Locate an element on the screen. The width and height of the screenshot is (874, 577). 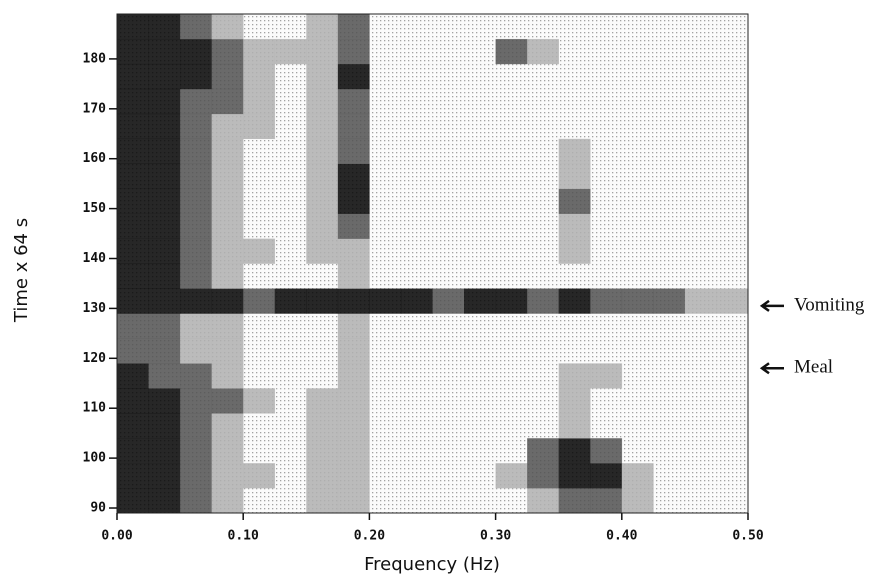
annotation-text: Meal is located at coordinates (813, 367).